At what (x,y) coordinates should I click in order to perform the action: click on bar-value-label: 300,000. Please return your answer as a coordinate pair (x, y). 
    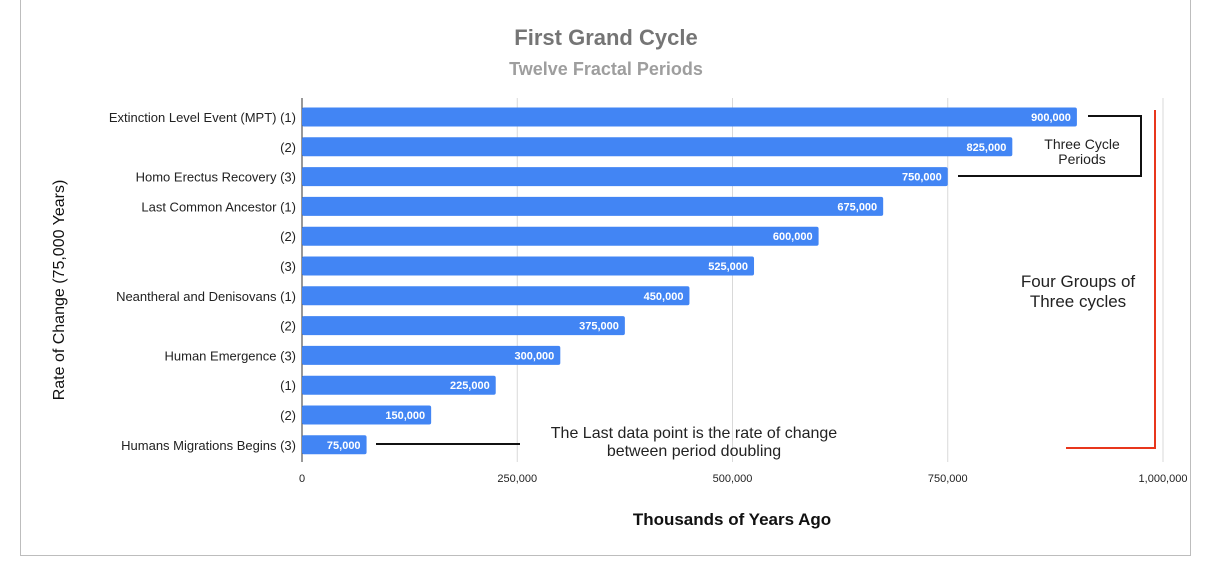
    Looking at the image, I should click on (535, 356).